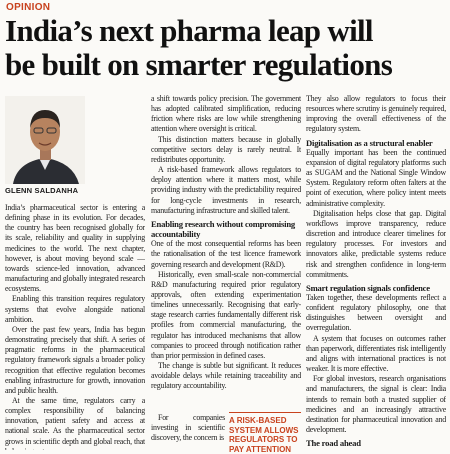  I want to click on subheading: Digitalisation as a structural enabler, so click(369, 142).